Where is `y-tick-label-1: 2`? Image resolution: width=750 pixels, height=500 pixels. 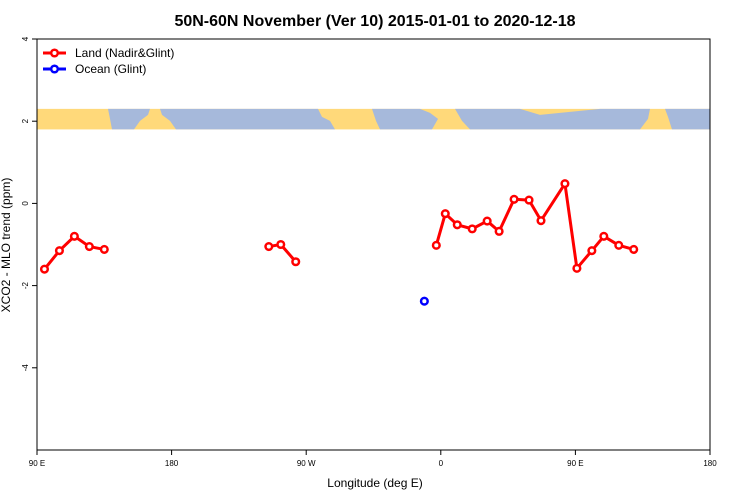
y-tick-label-1: 2 is located at coordinates (25, 120).